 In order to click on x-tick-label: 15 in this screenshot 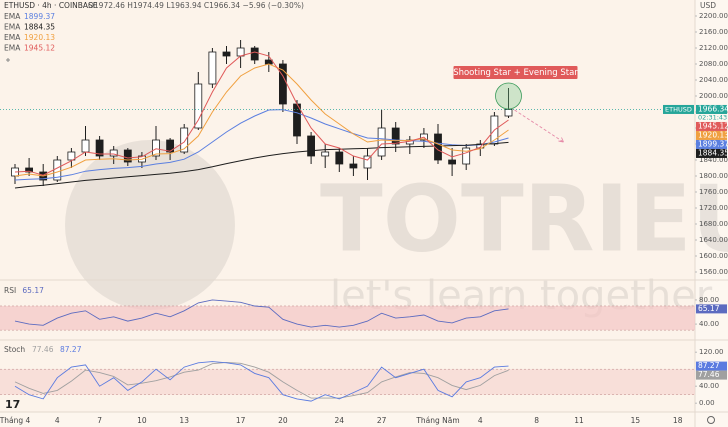, I will do `click(636, 420)`.